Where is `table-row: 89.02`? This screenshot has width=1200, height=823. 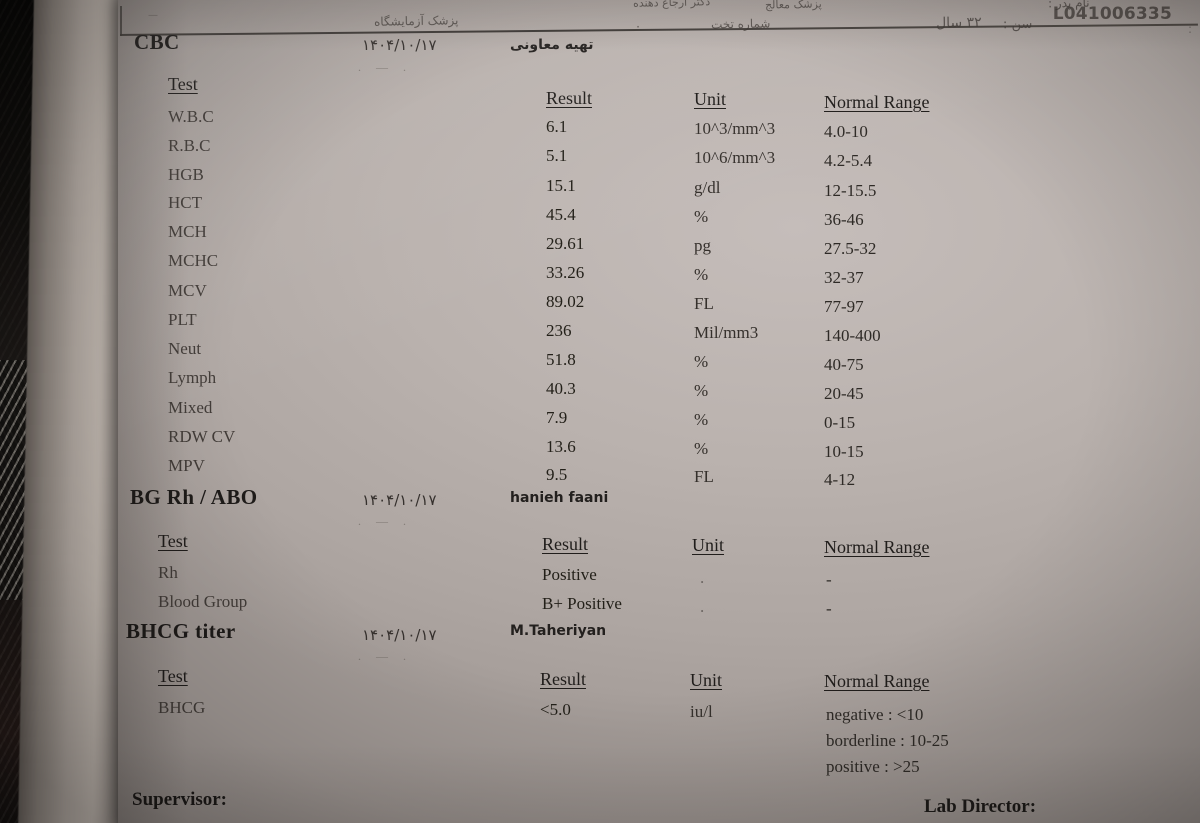 table-row: 89.02 is located at coordinates (565, 301).